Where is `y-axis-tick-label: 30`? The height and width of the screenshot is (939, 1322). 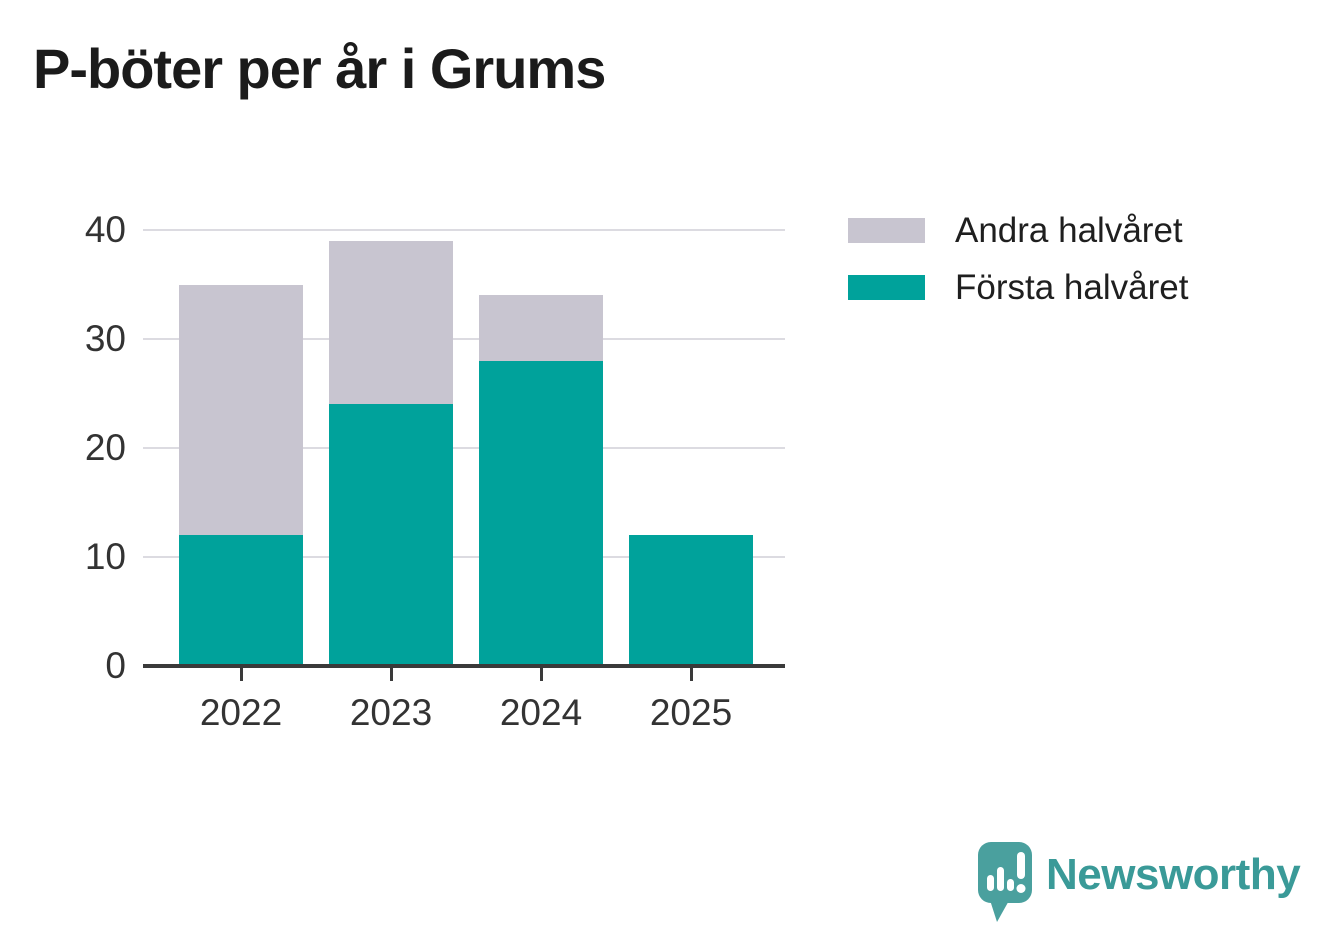 y-axis-tick-label: 30 is located at coordinates (105, 338).